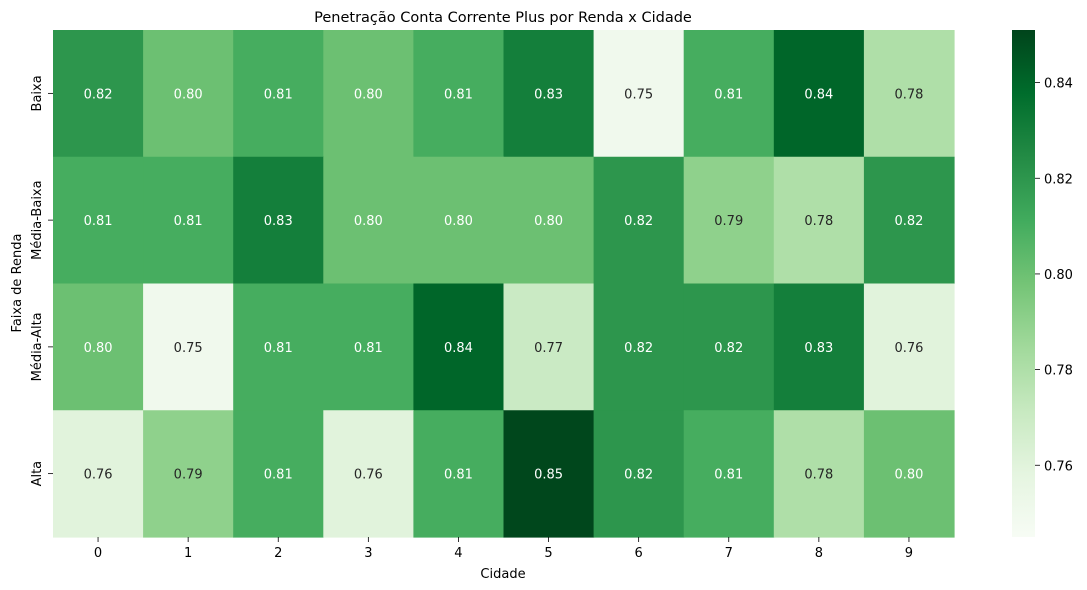 This screenshot has height=590, width=1087. I want to click on colorbar-tick-label: 0.78, so click(1058, 371).